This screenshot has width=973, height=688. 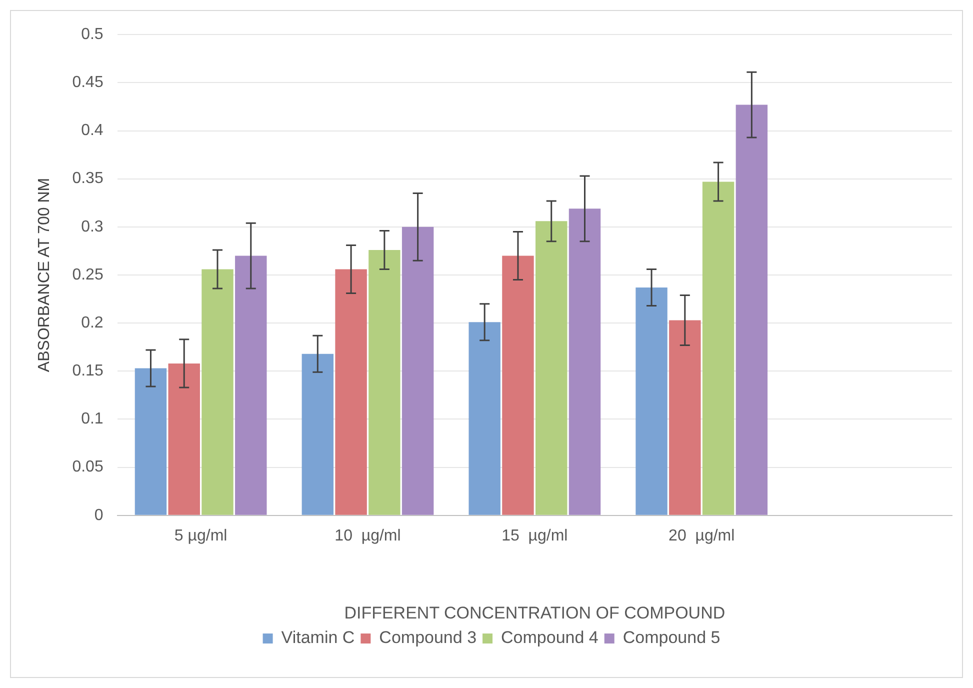 I want to click on y-tick-label: 0.4, so click(x=92, y=131).